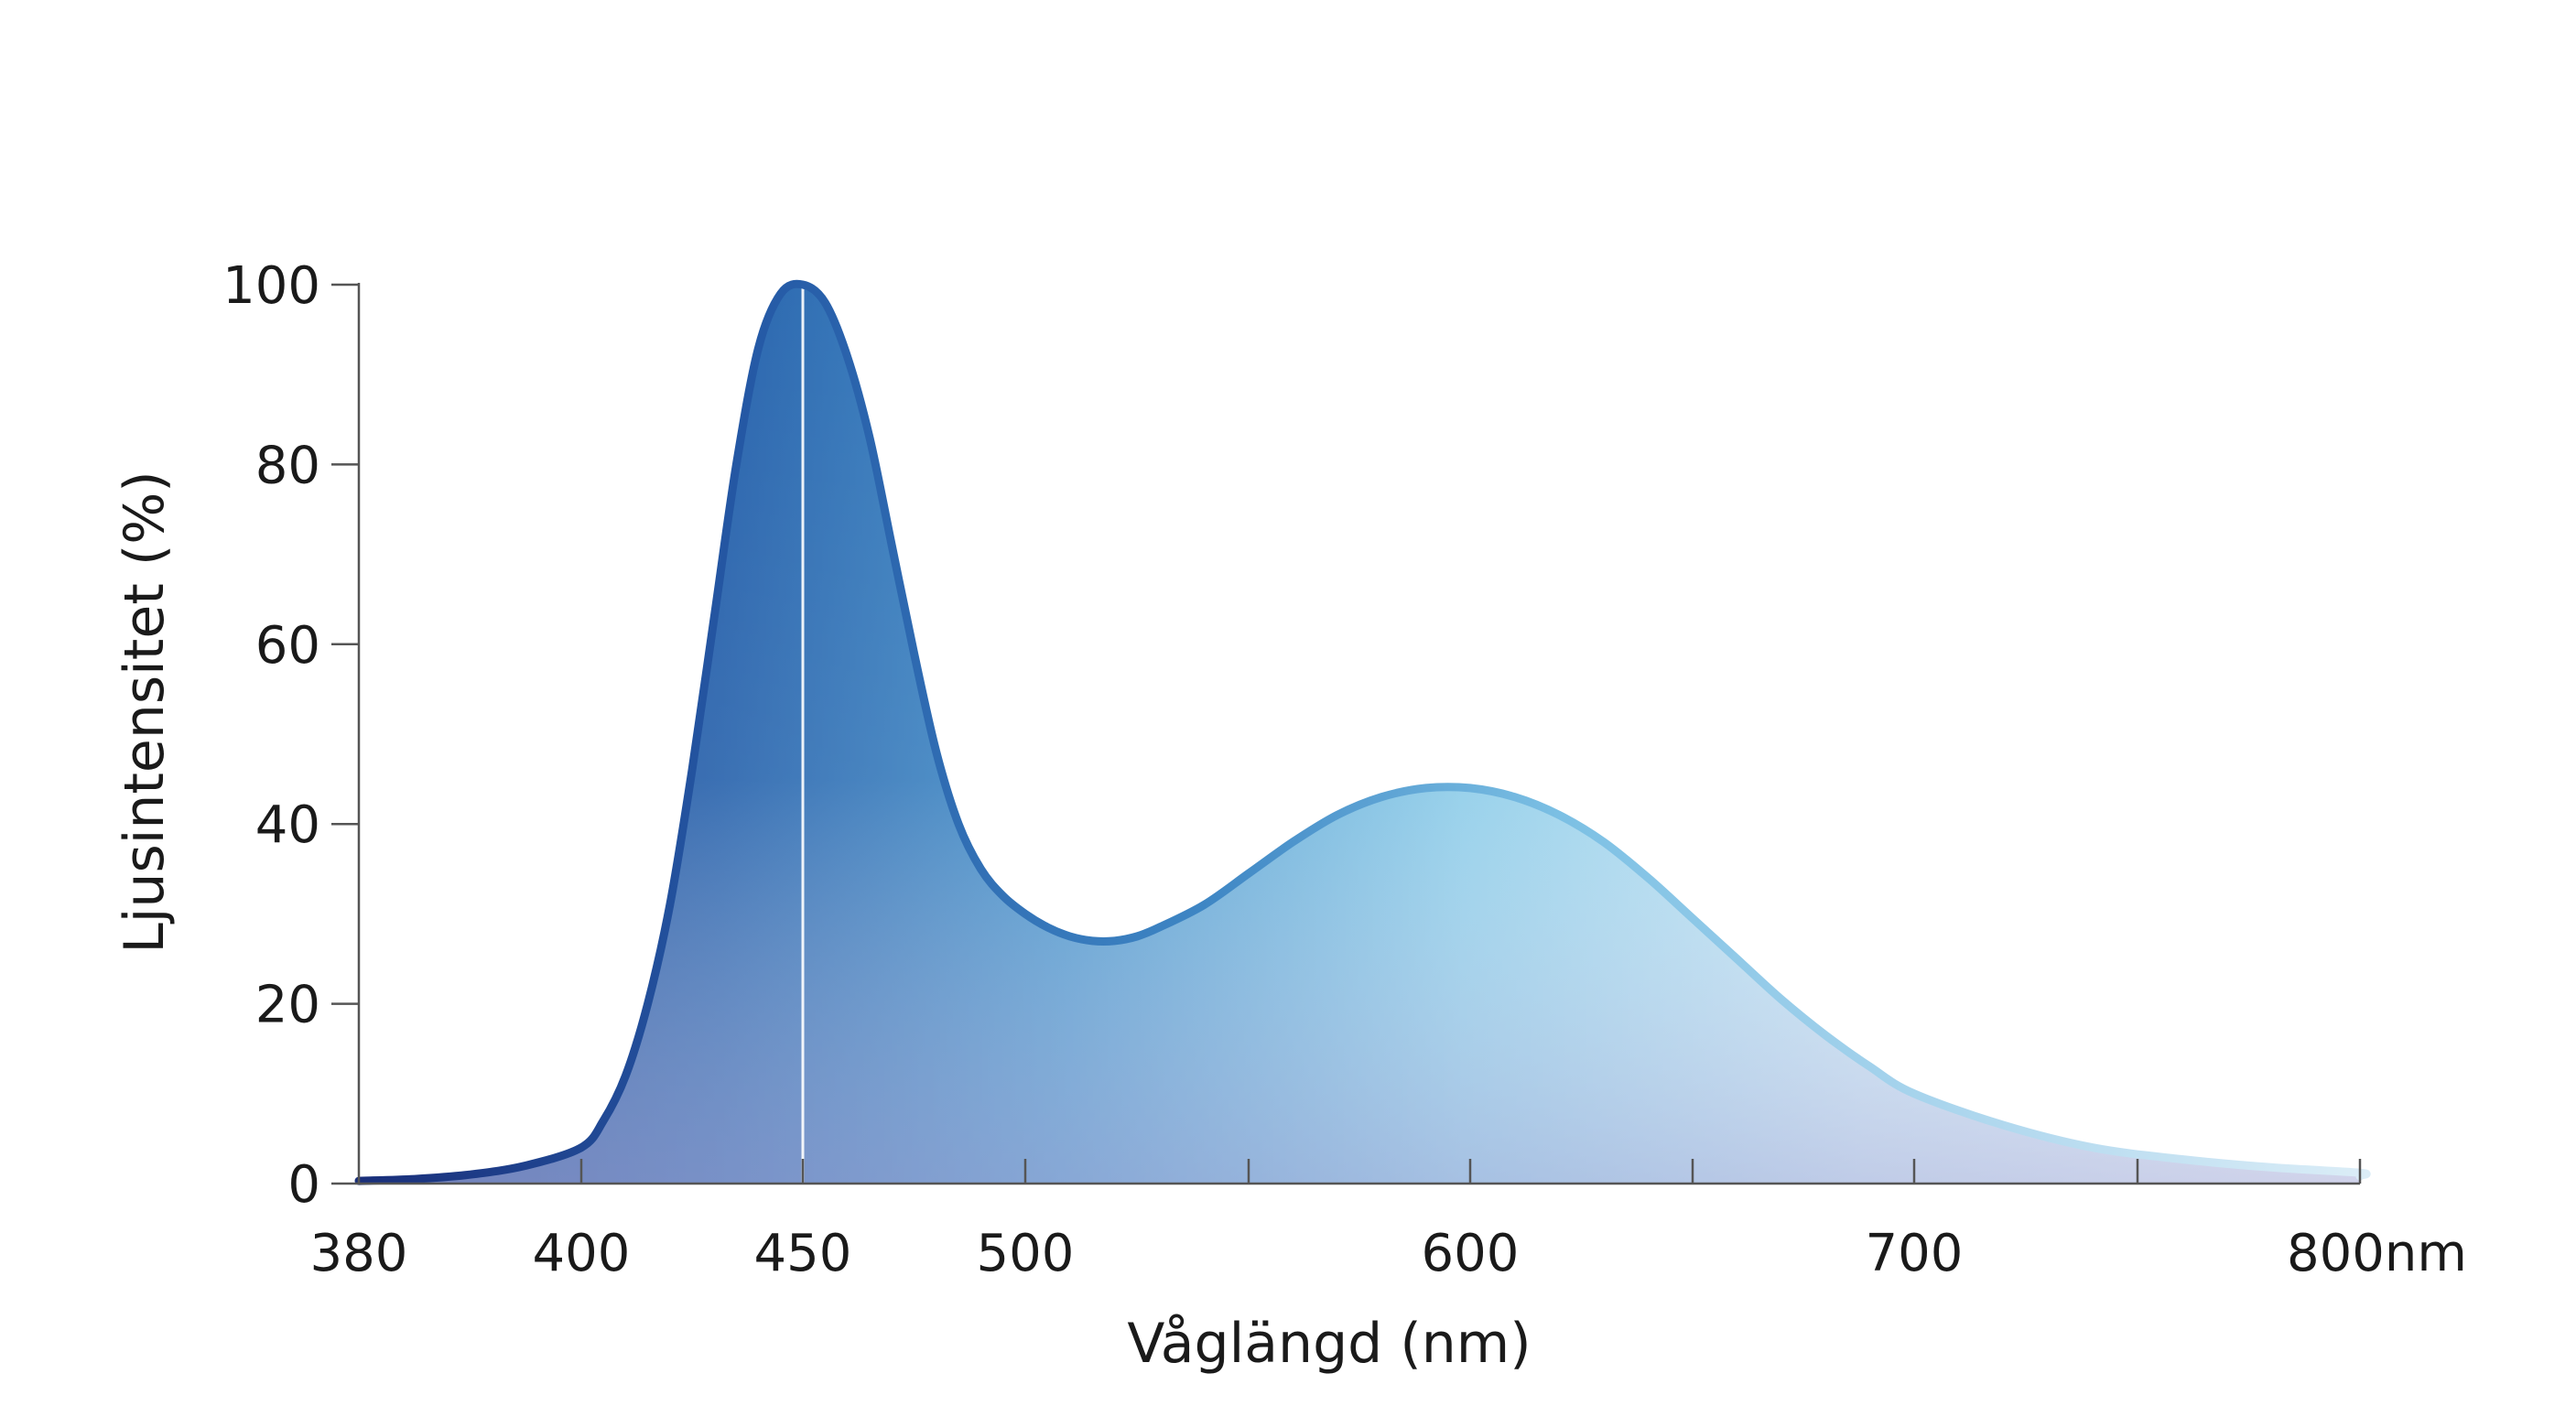  I want to click on x-tick-label: 500, so click(1026, 1254).